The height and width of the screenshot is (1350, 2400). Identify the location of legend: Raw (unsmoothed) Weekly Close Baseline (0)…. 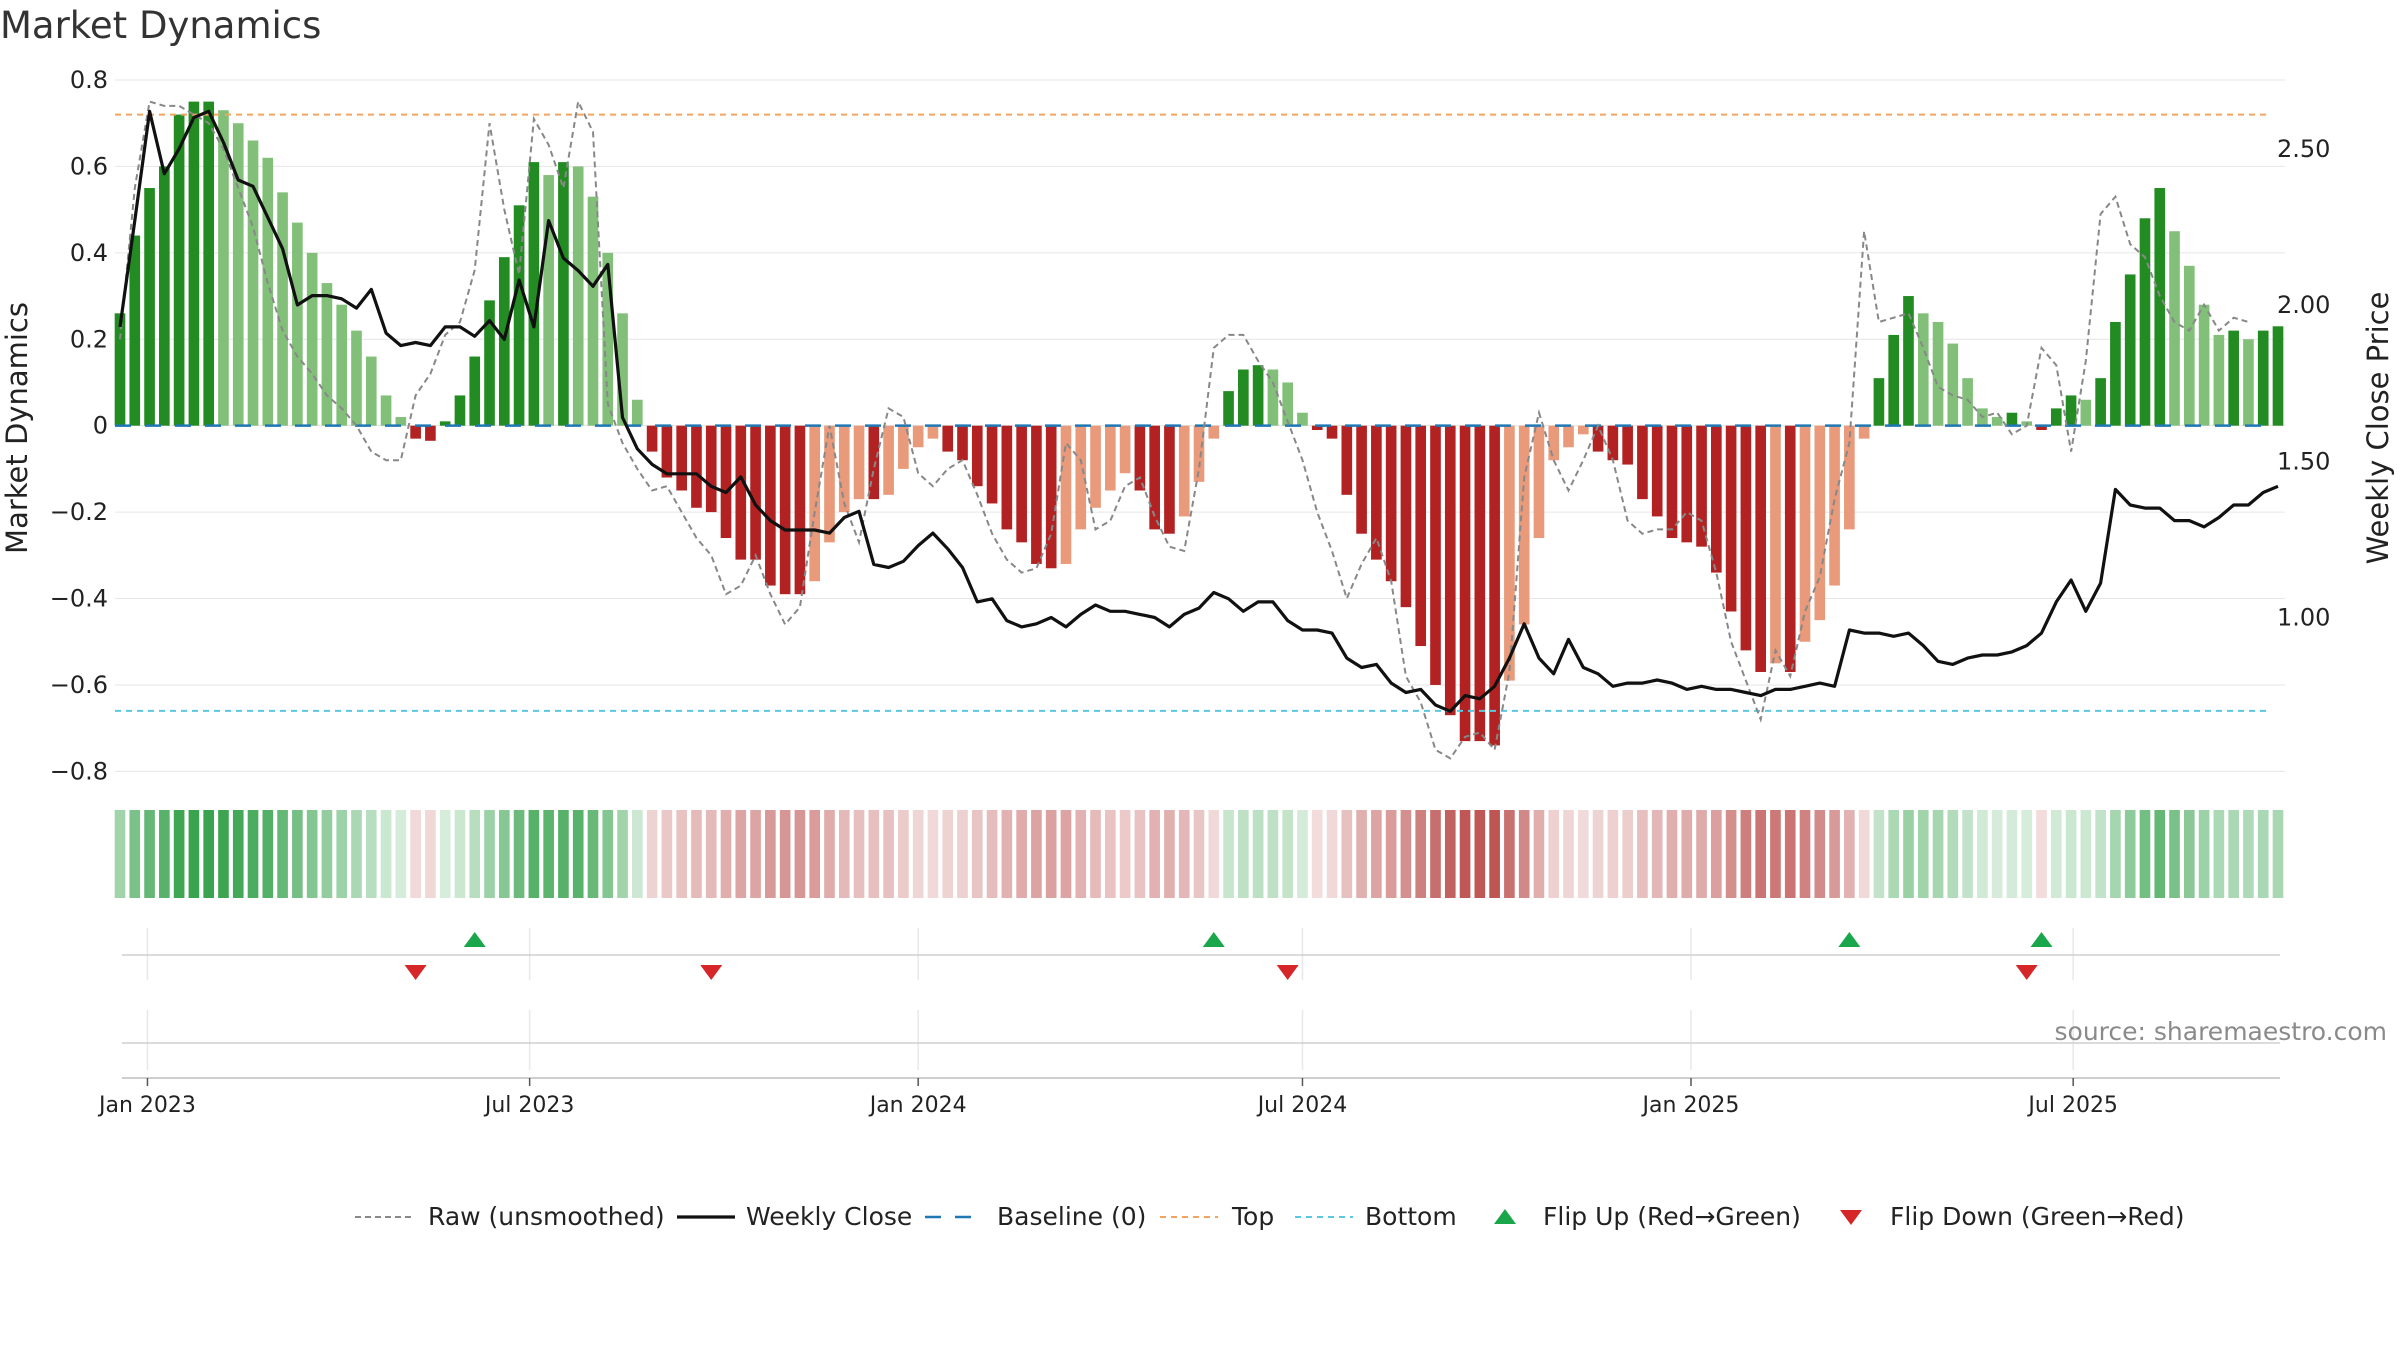
(1270, 1216).